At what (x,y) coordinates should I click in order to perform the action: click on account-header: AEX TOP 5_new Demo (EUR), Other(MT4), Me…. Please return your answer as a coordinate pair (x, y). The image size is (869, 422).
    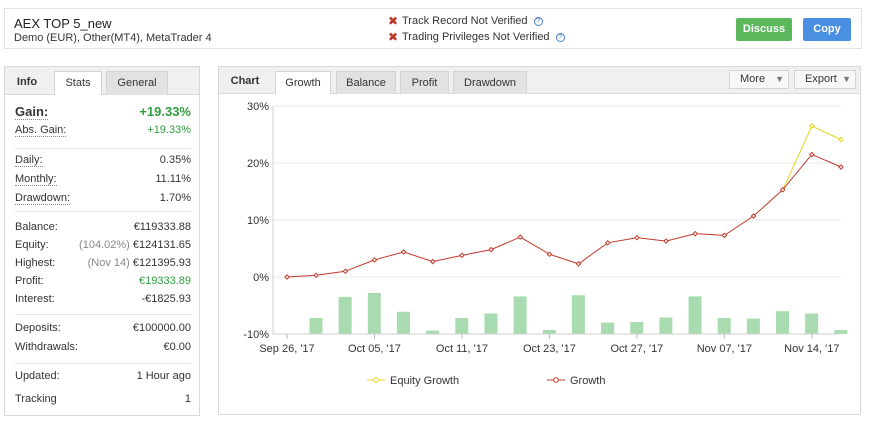
    Looking at the image, I should click on (433, 28).